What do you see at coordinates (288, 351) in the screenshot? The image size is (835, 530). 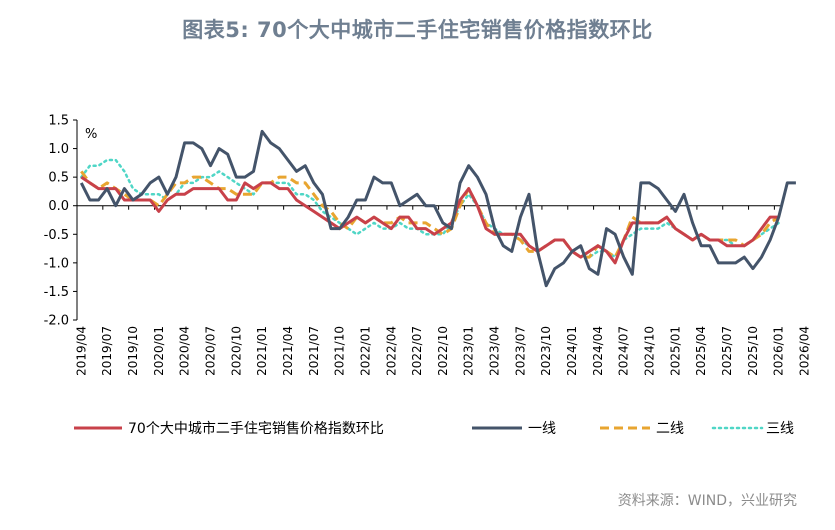 I see `x-tick-label: 2021/04` at bounding box center [288, 351].